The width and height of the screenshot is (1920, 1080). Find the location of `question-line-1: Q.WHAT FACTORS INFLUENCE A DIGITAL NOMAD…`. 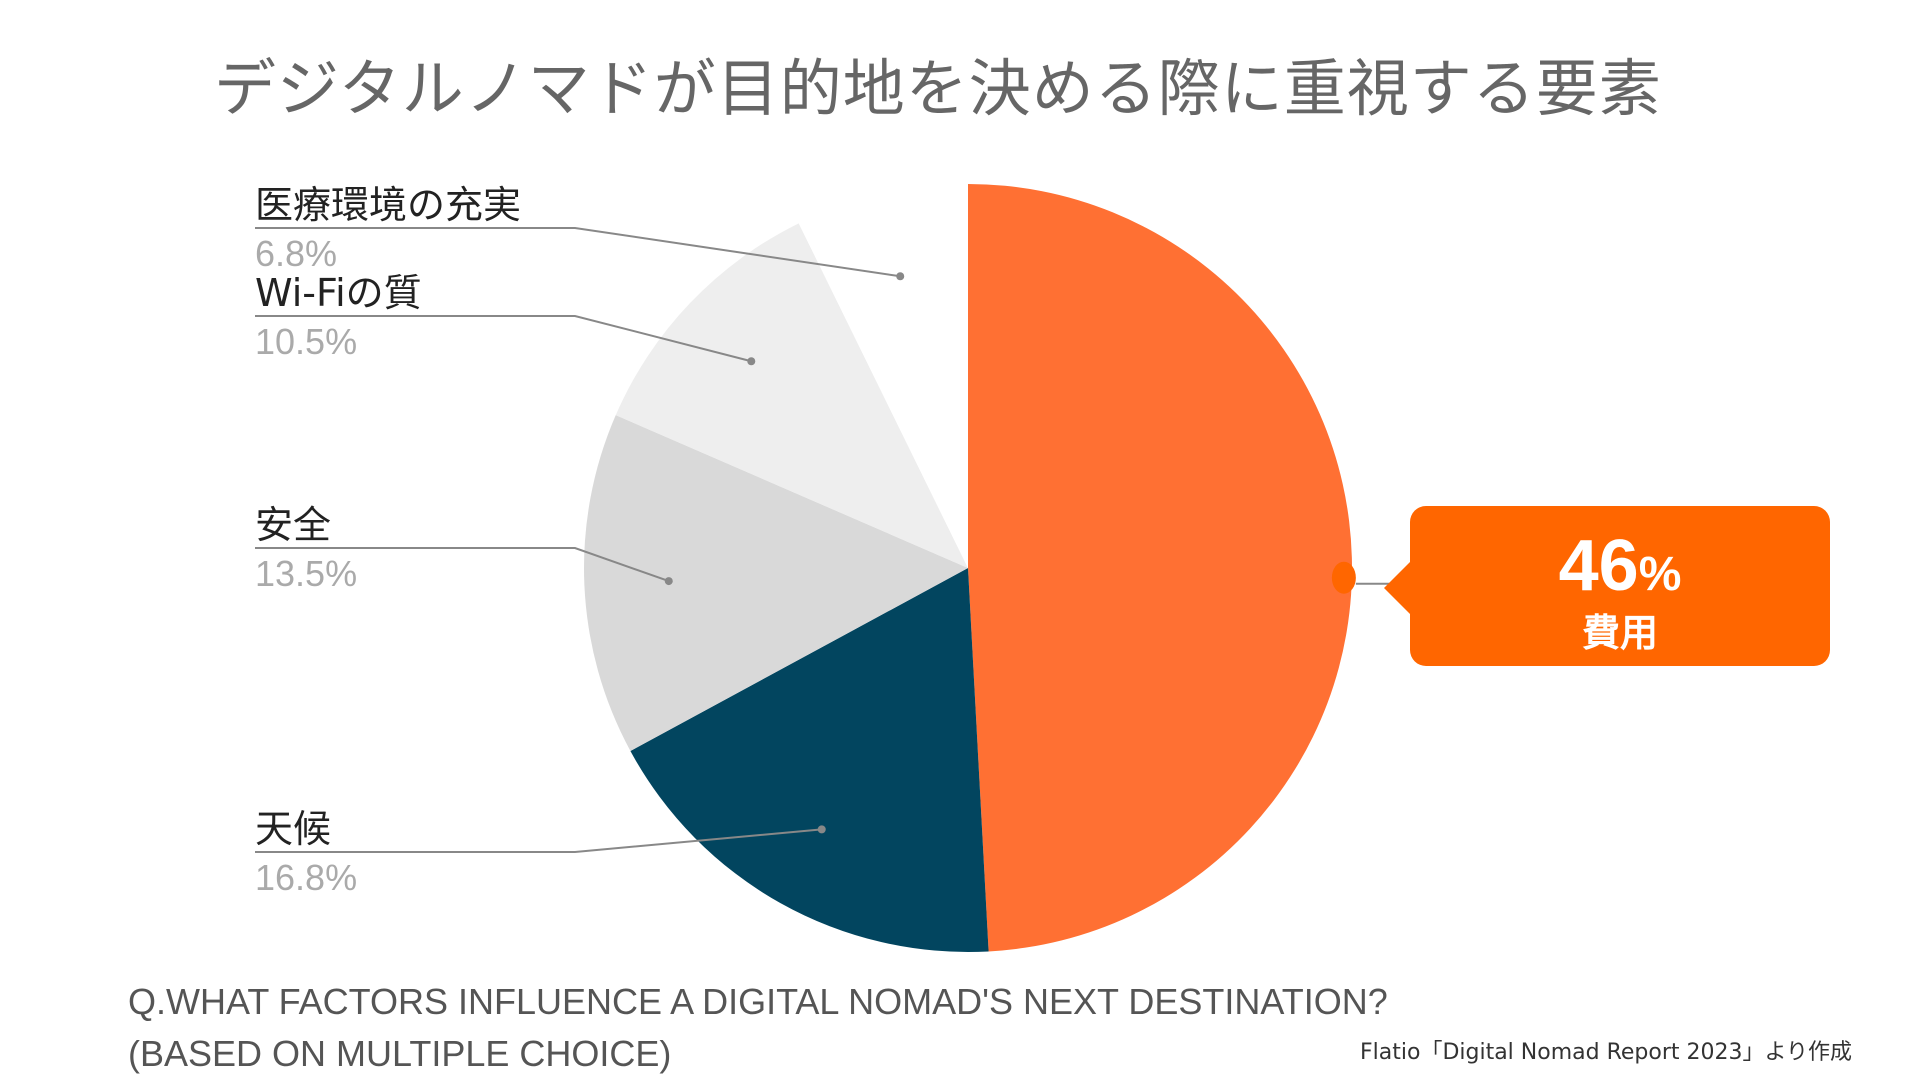

question-line-1: Q.WHAT FACTORS INFLUENCE A DIGITAL NOMAD… is located at coordinates (758, 1001).